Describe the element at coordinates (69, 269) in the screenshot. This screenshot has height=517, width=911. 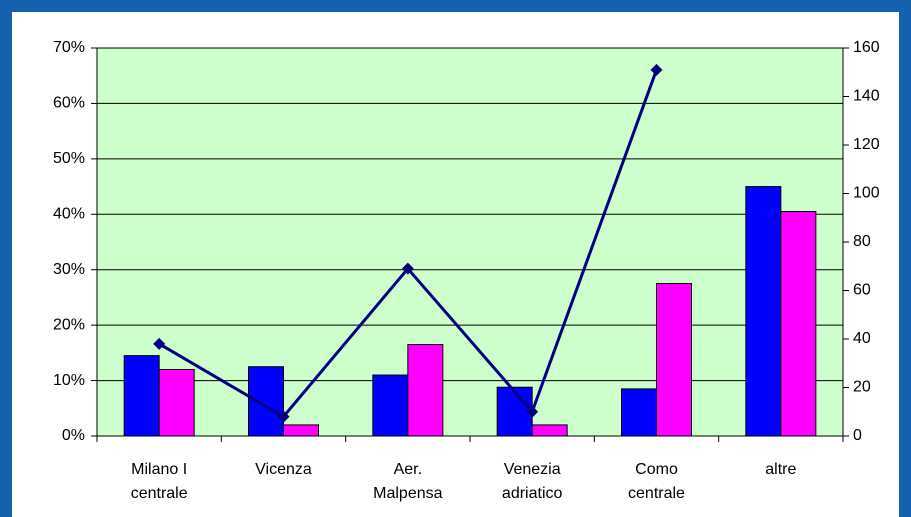
I see `y-tick-label: 30%` at that location.